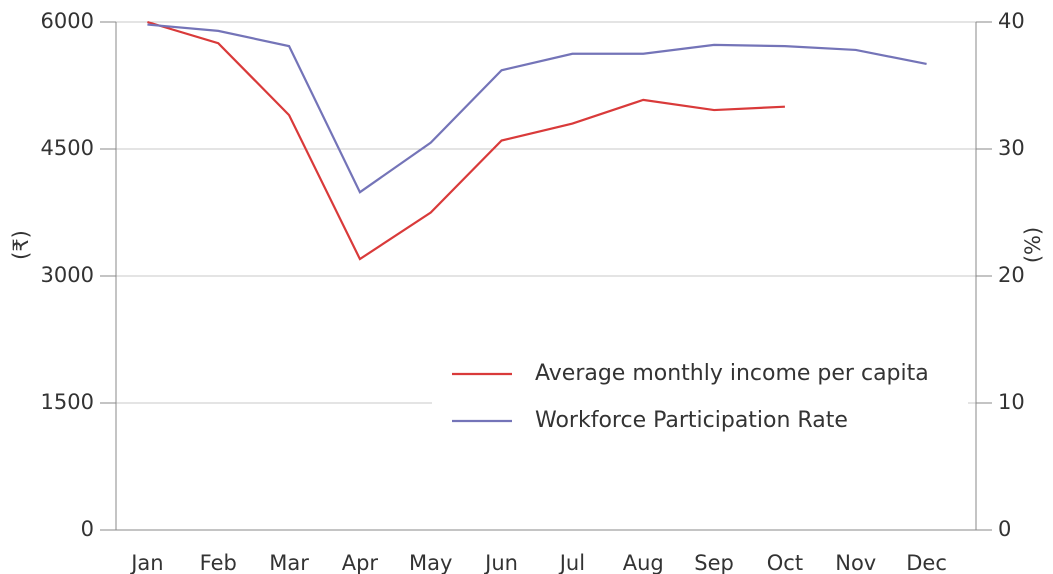 This screenshot has width=1053, height=574. Describe the element at coordinates (500, 562) in the screenshot. I see `x-tick-label: Jun` at that location.